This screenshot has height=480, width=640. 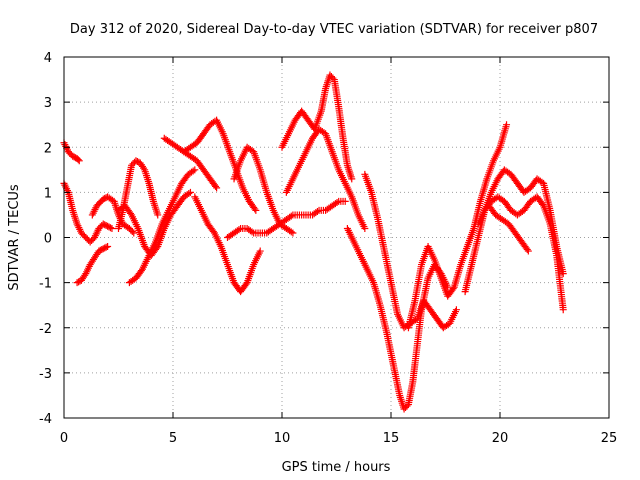 I want to click on x-tick-label: 5, so click(x=173, y=438).